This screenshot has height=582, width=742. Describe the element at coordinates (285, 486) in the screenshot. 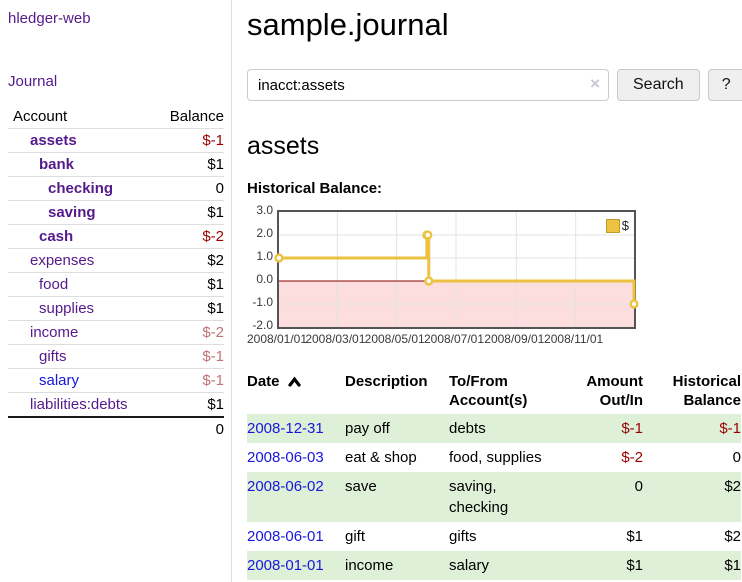

I see `transaction-date-link: 2008-06-02` at that location.